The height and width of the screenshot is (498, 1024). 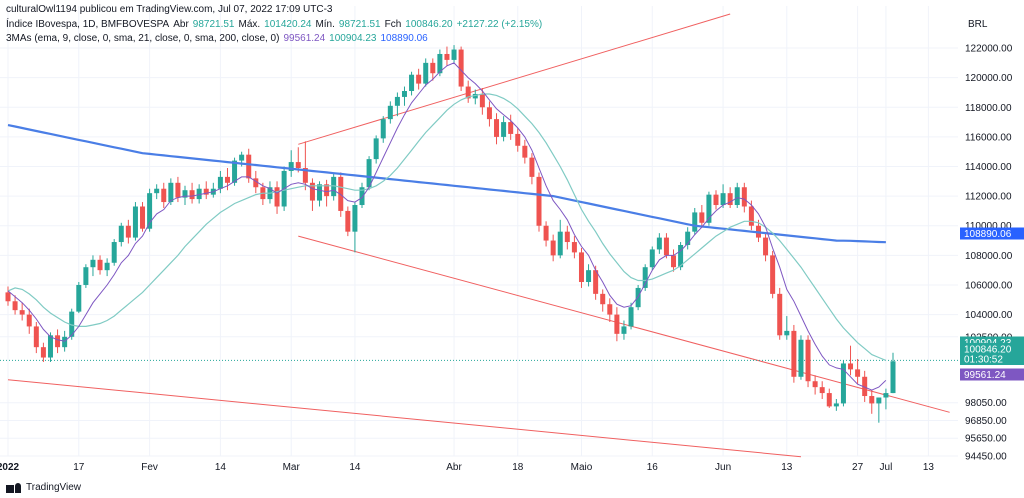 What do you see at coordinates (499, 24) in the screenshot?
I see `change-value: +2127.22 (+2.15%)` at bounding box center [499, 24].